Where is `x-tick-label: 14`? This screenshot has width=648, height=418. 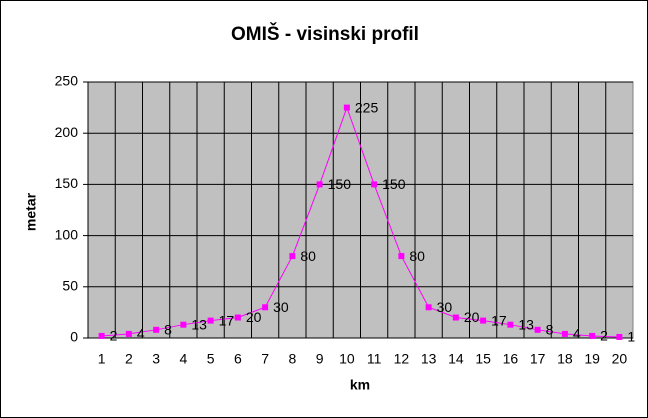 x-tick-label: 14 is located at coordinates (456, 359).